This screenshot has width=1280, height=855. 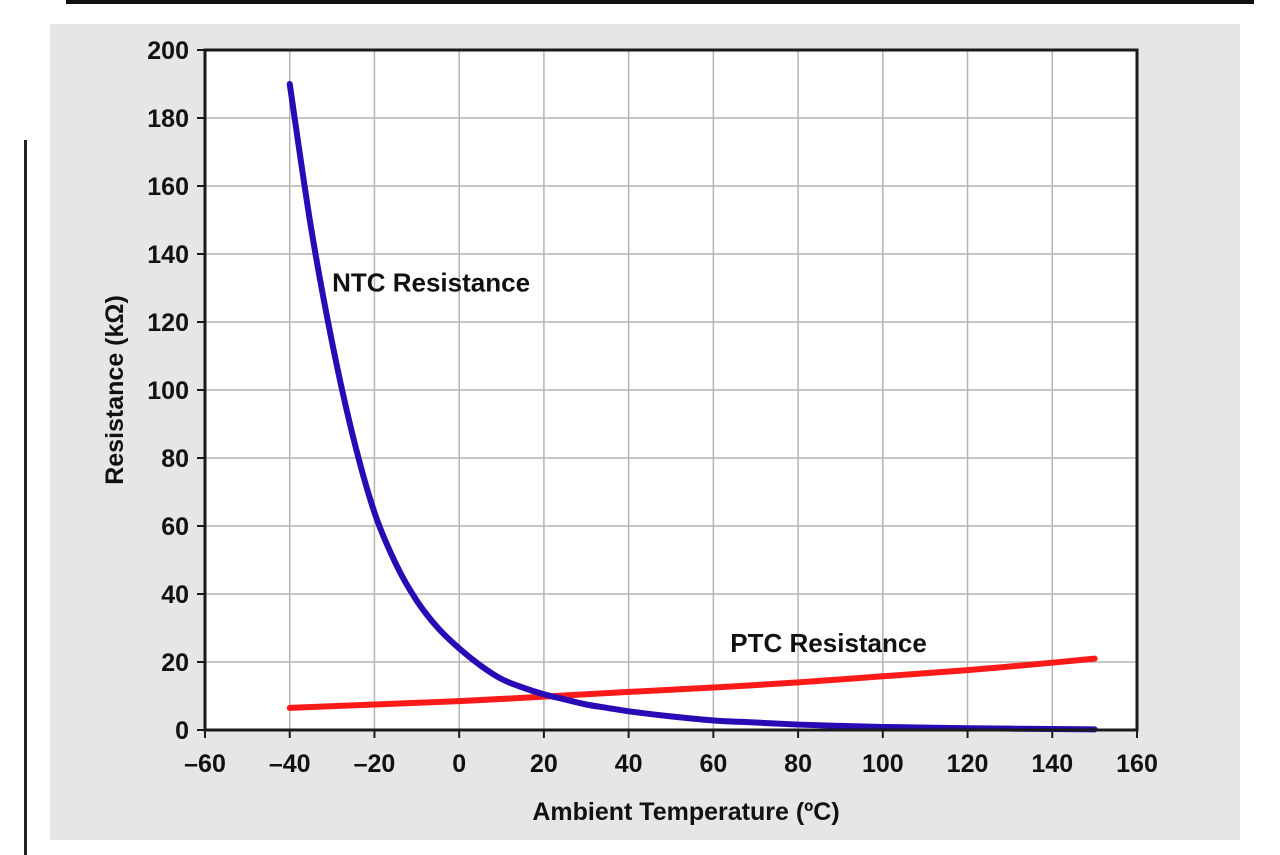 What do you see at coordinates (115, 390) in the screenshot?
I see `y-axis-title: Resistance (kΩ)` at bounding box center [115, 390].